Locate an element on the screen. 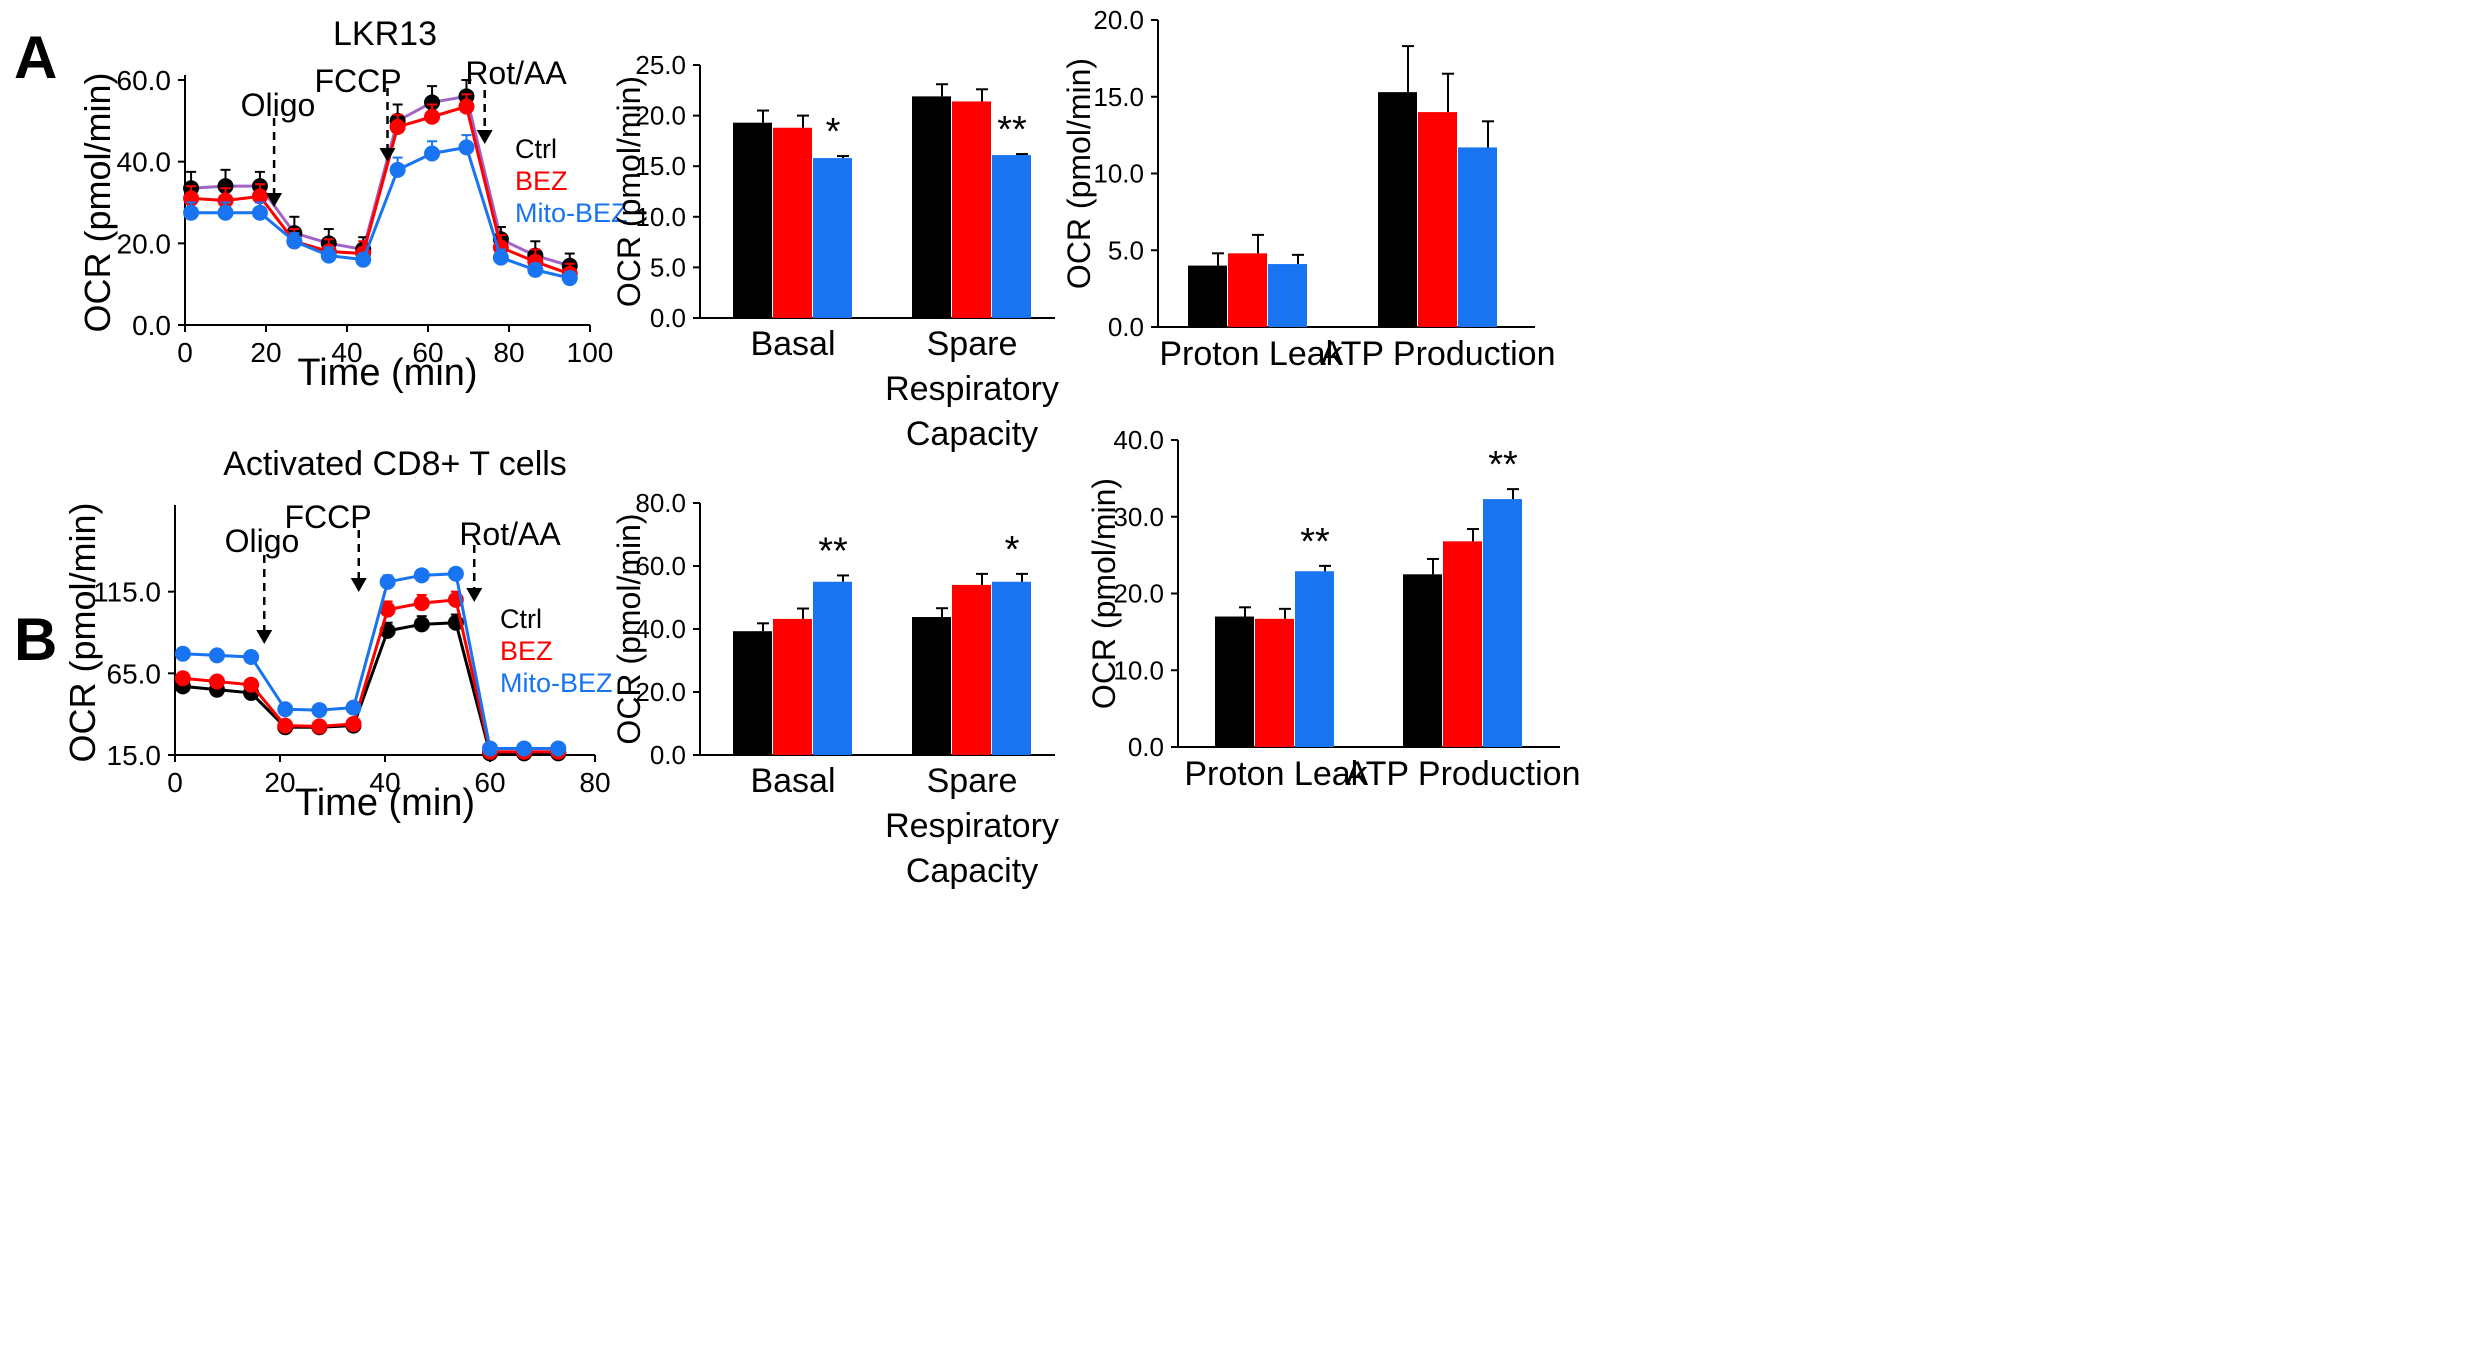  legend-entry: Ctrl is located at coordinates (536, 149).